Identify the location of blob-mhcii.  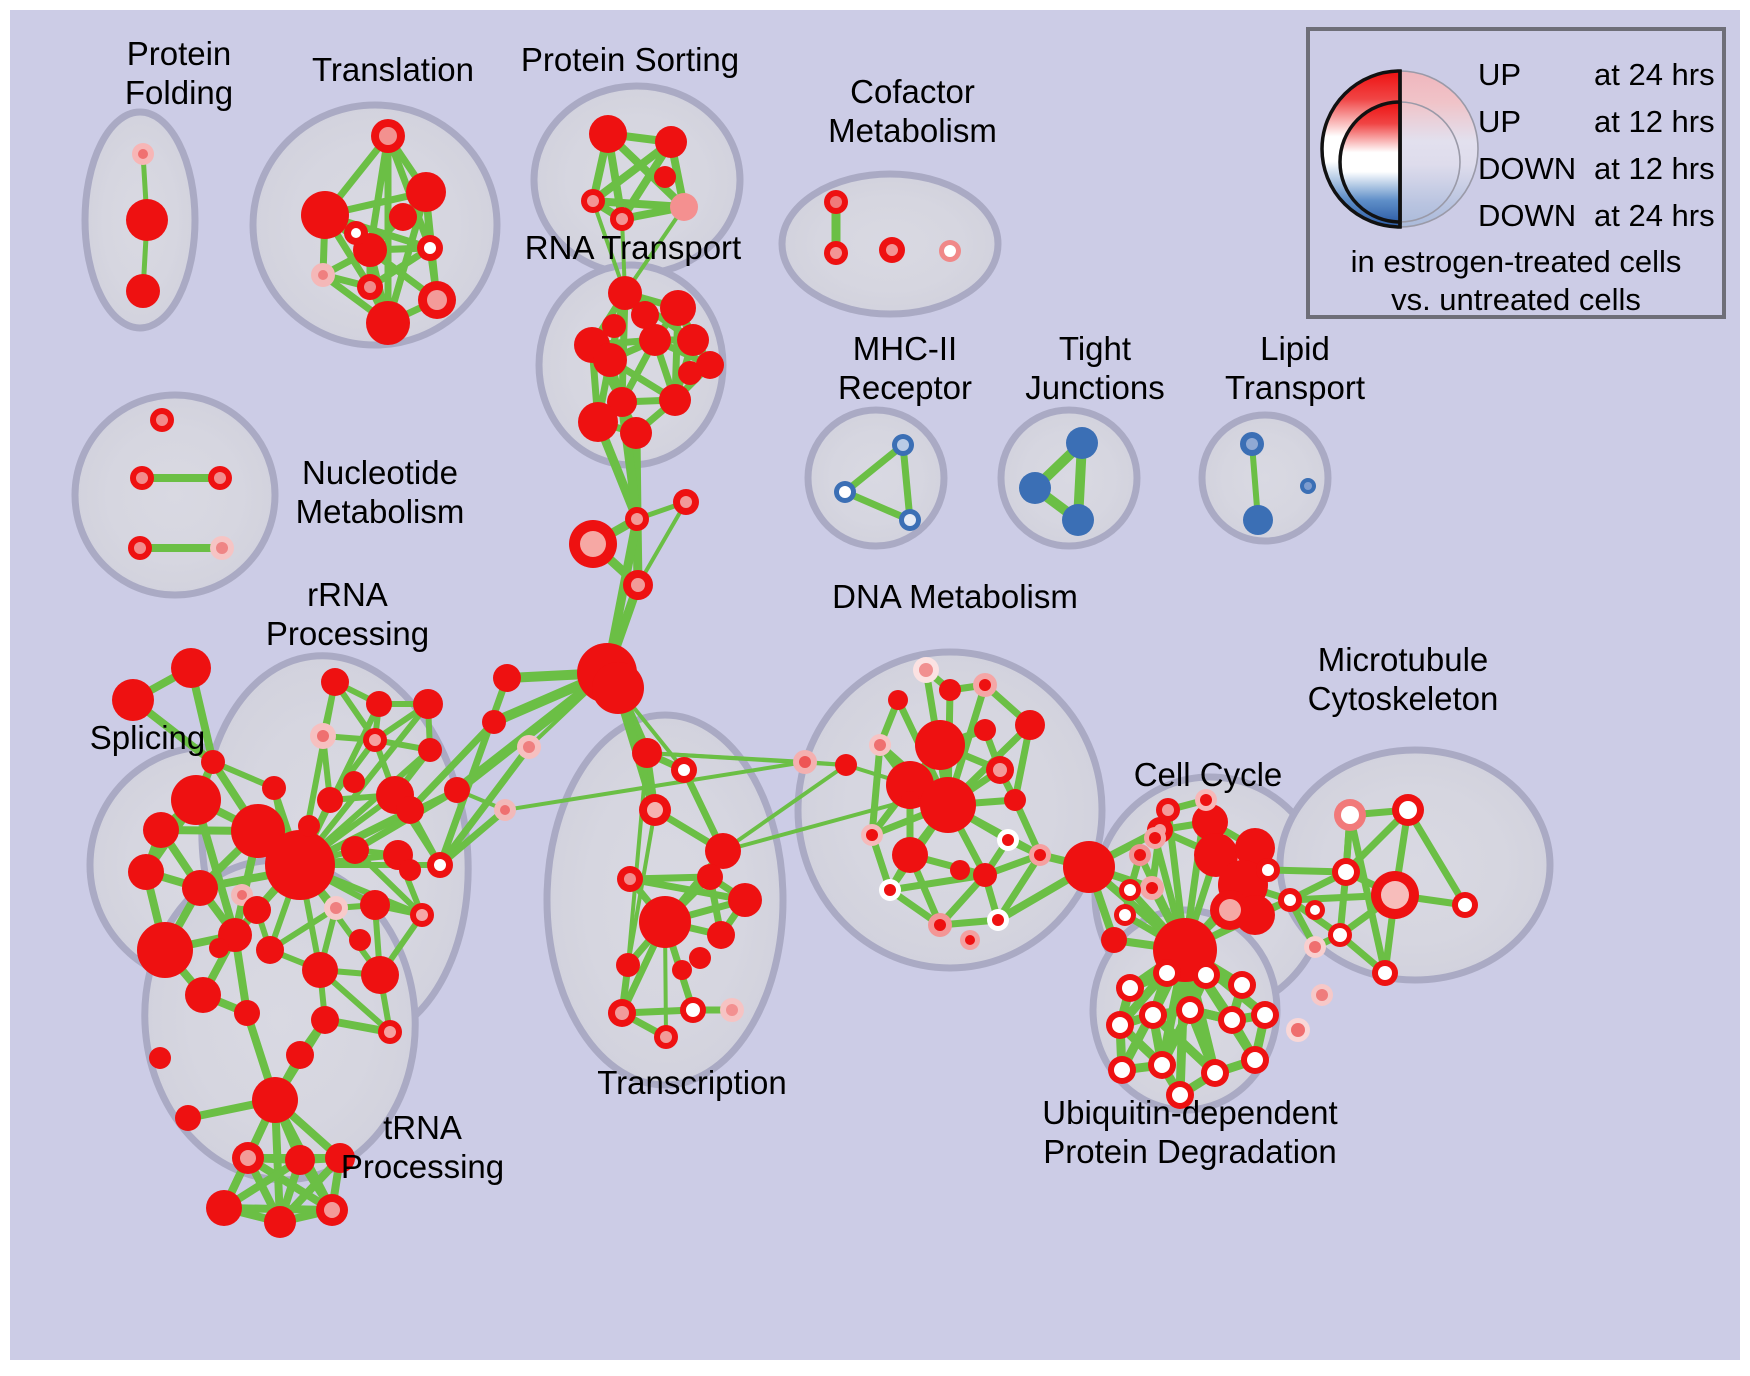
(876, 478).